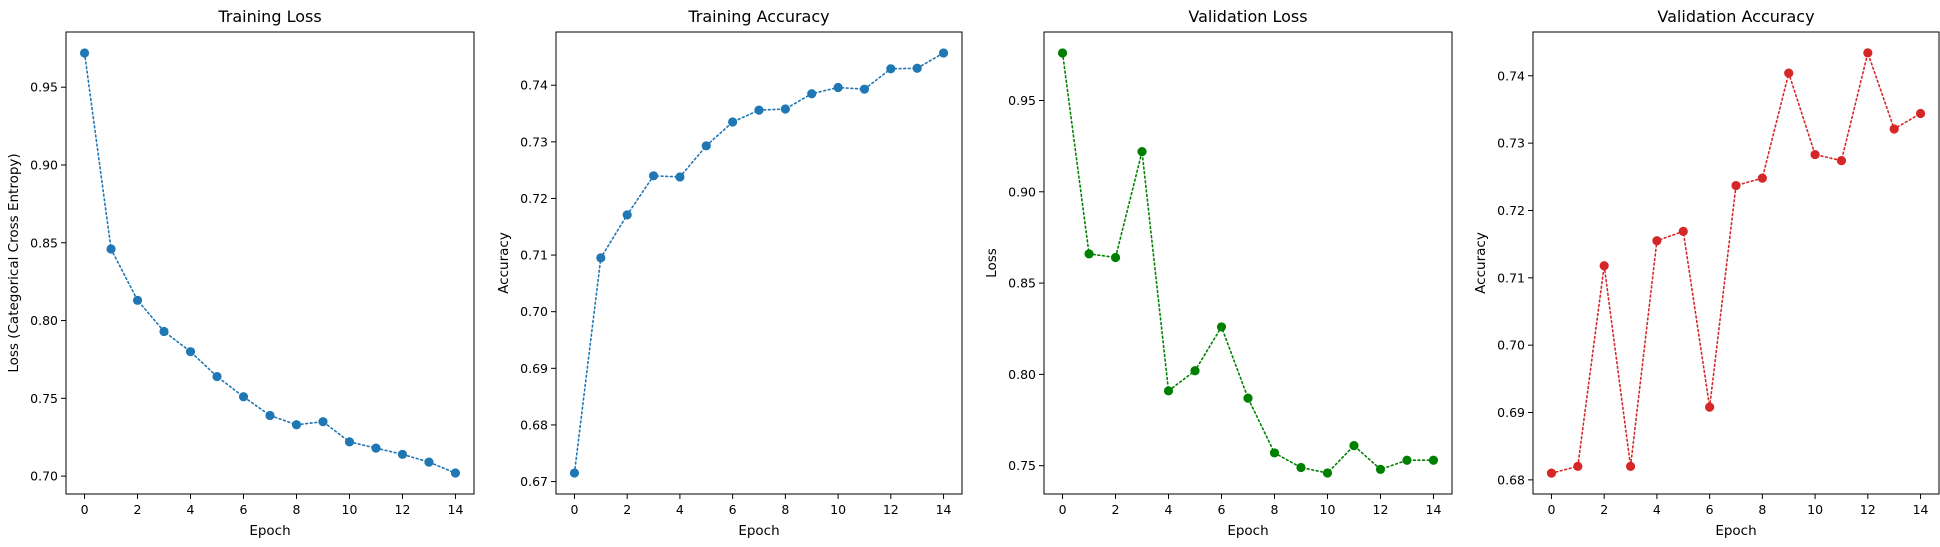 This screenshot has height=547, width=1940. What do you see at coordinates (1022, 191) in the screenshot?
I see `y-tick-label: 0.90` at bounding box center [1022, 191].